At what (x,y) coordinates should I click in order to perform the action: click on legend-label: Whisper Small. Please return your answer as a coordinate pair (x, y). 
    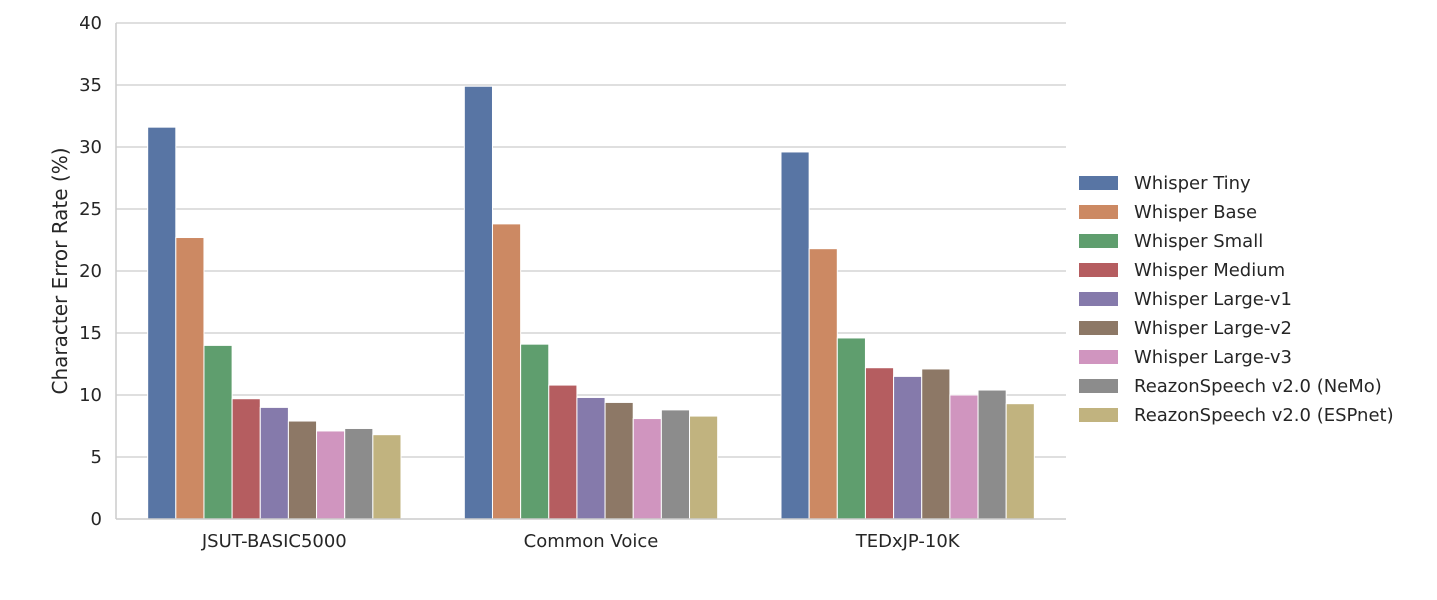
    Looking at the image, I should click on (1198, 241).